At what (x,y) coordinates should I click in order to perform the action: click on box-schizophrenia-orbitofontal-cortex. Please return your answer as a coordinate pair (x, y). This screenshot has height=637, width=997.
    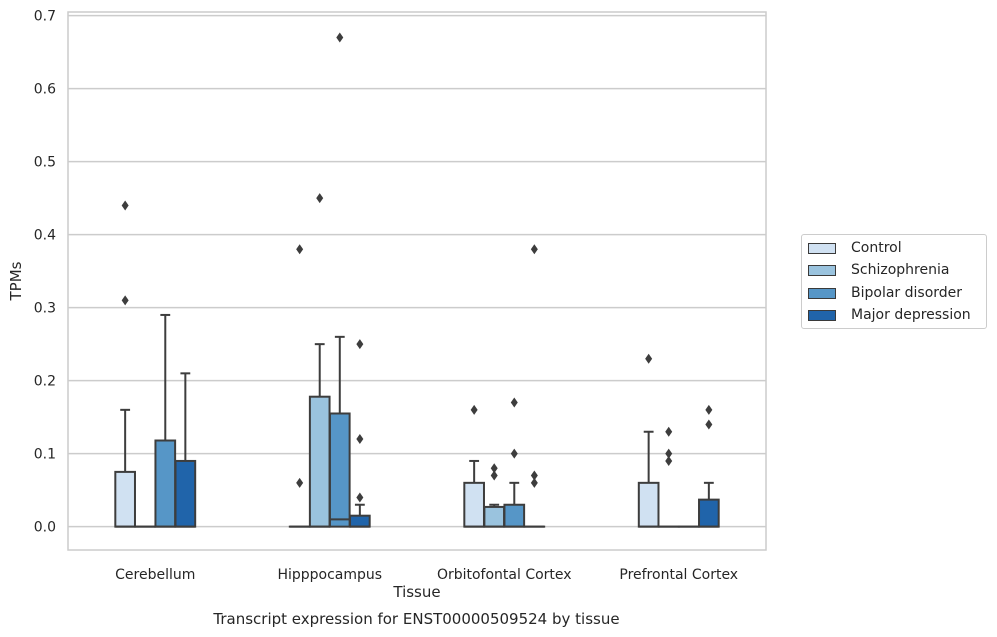
    Looking at the image, I should click on (494, 495).